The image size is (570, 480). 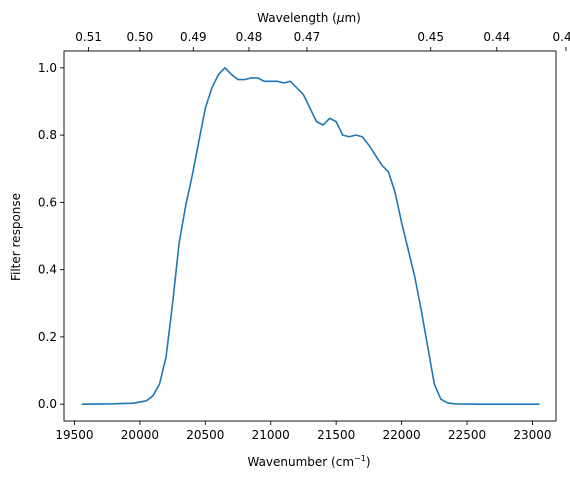 What do you see at coordinates (16, 237) in the screenshot?
I see `y-axis-label: Filter response` at bounding box center [16, 237].